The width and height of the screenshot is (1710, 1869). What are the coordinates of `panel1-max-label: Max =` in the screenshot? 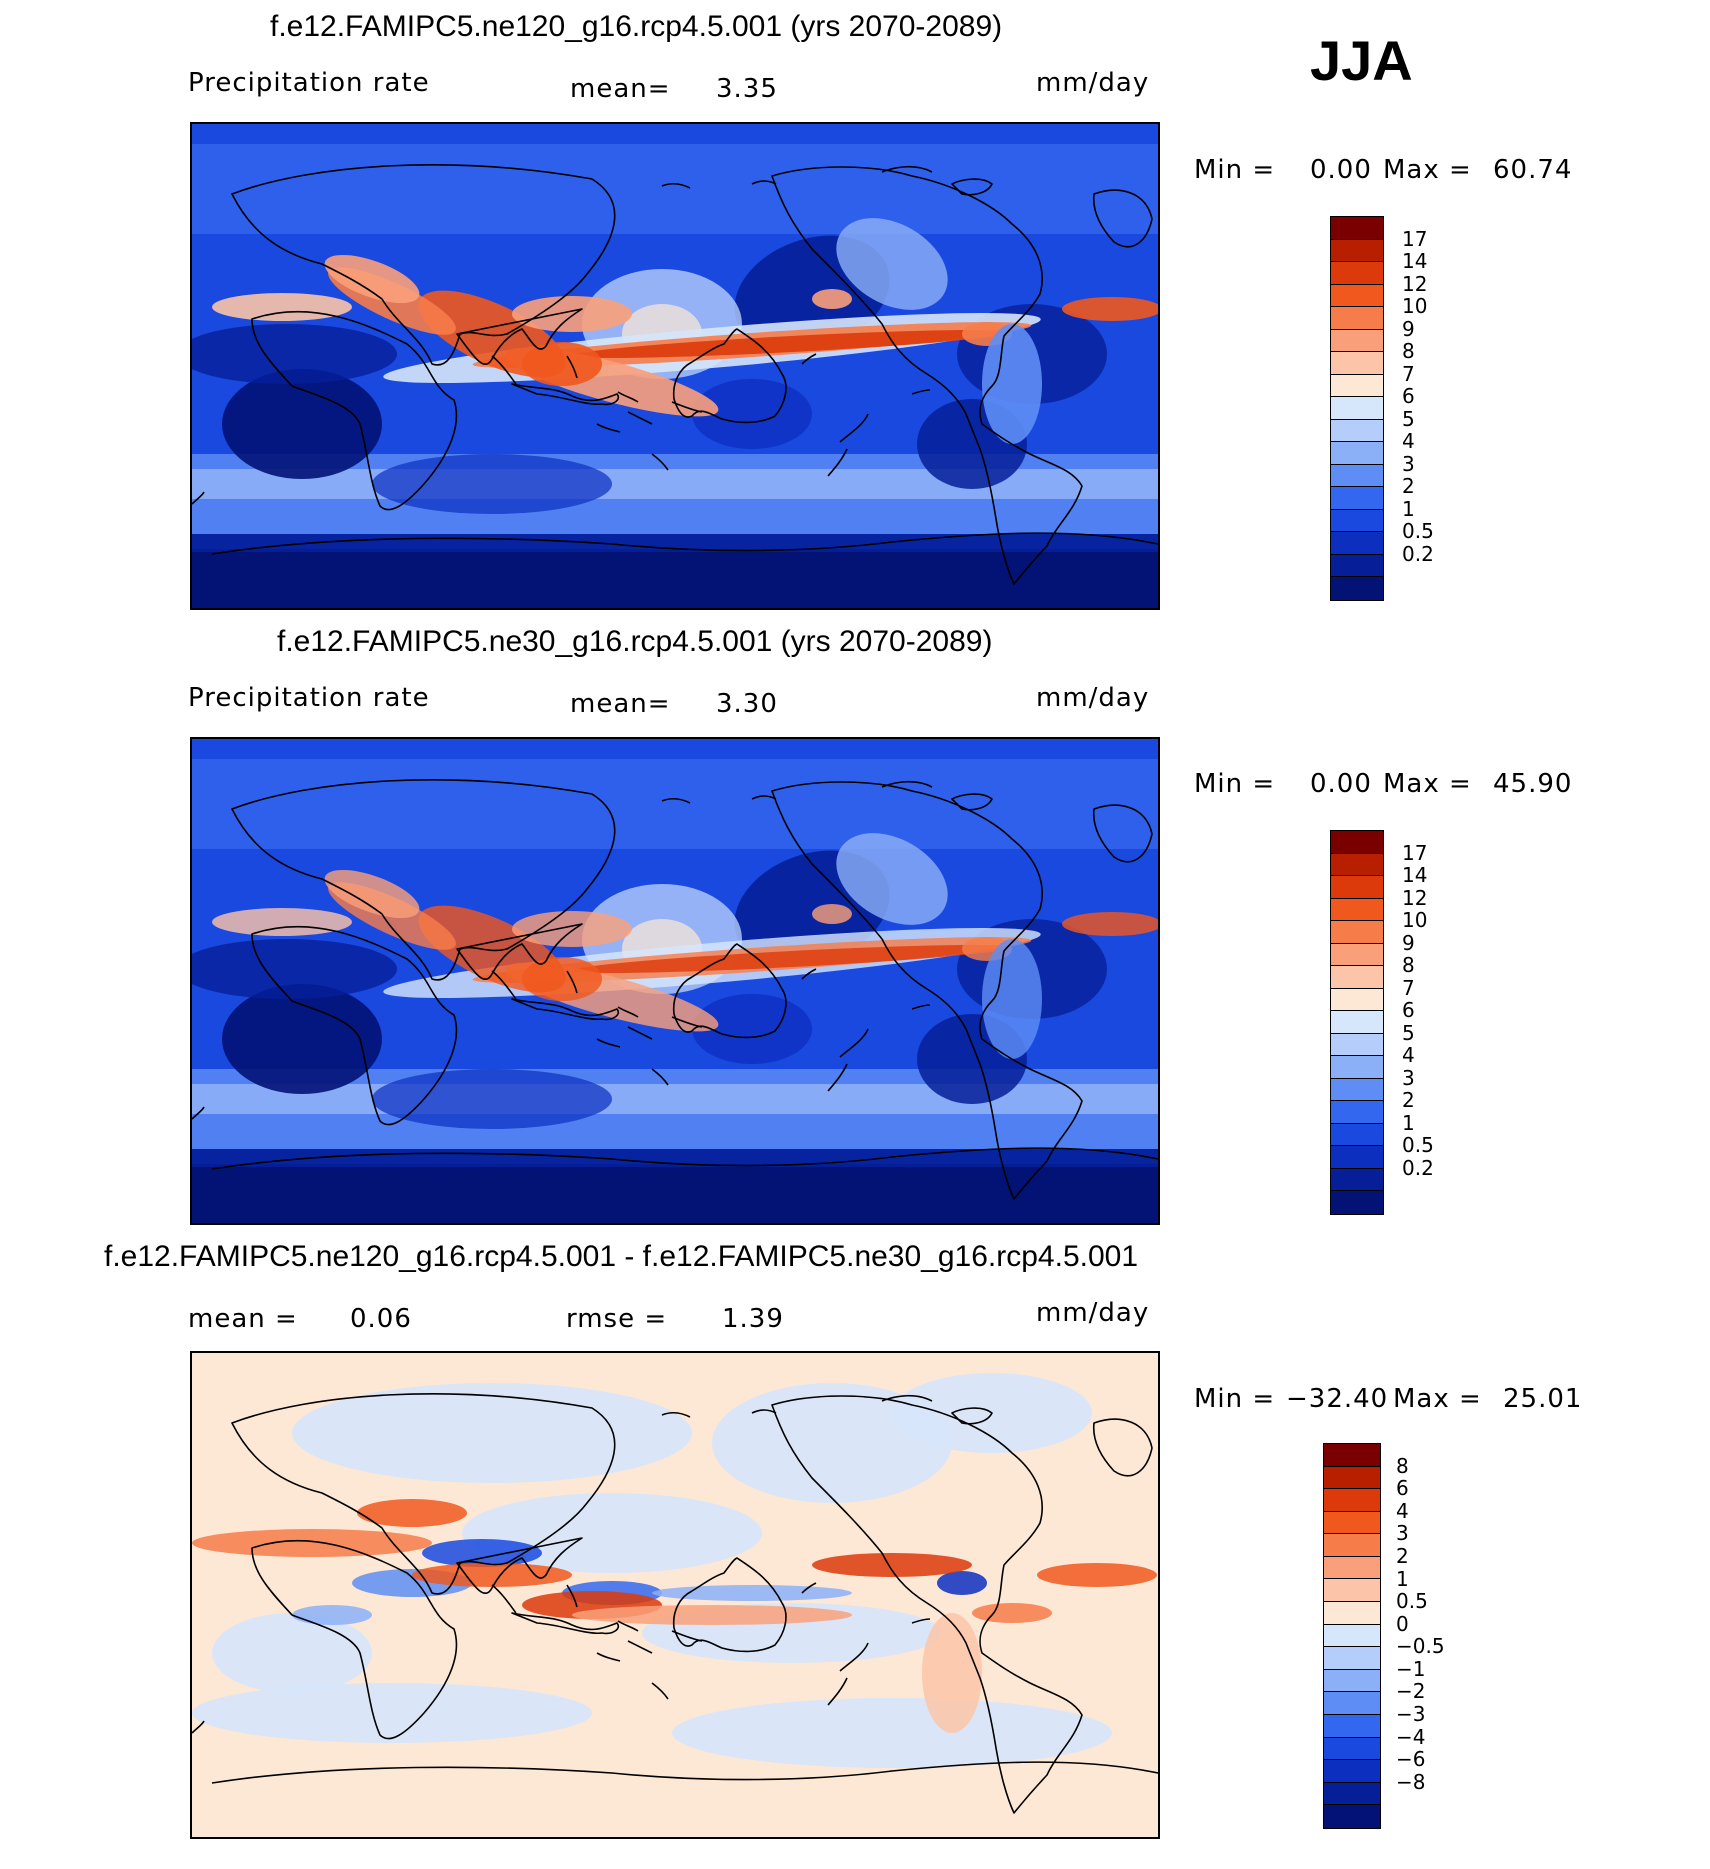 It's located at (1427, 170).